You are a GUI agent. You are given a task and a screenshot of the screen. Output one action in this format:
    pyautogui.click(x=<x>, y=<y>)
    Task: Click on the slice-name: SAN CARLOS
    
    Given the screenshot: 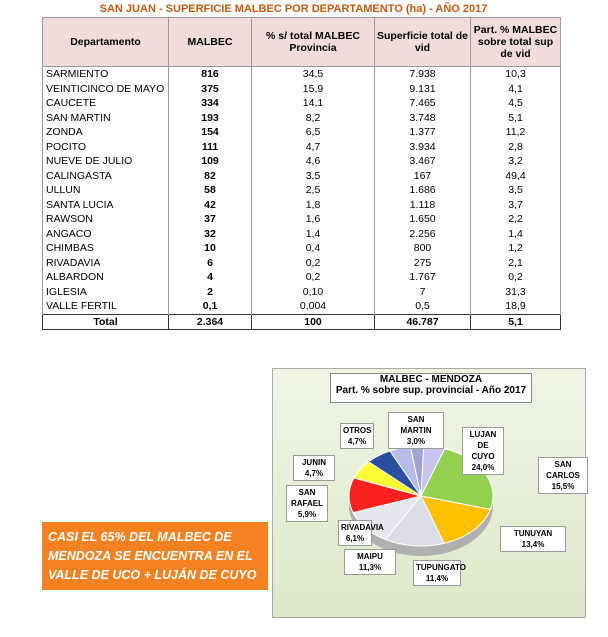 What is the action you would take?
    pyautogui.click(x=563, y=470)
    